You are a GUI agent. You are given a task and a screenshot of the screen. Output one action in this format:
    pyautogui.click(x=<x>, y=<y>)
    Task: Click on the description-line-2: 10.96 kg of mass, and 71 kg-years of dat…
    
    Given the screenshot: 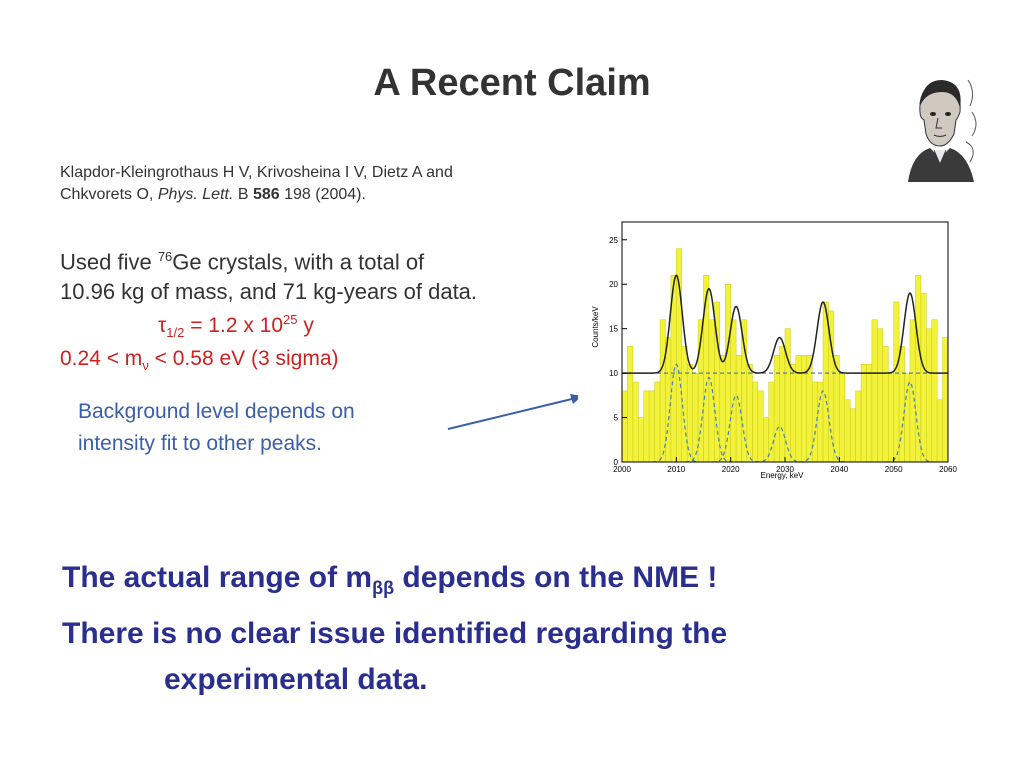 What is the action you would take?
    pyautogui.click(x=269, y=292)
    